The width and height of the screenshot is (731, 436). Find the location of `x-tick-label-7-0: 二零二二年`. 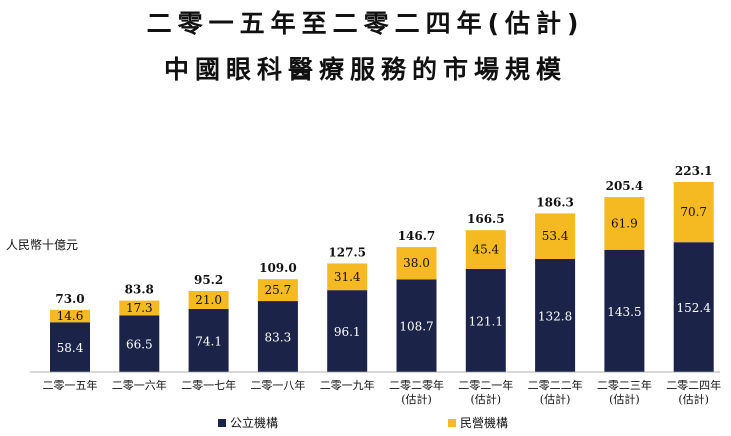

x-tick-label-7-0: 二零二二年 is located at coordinates (555, 385).